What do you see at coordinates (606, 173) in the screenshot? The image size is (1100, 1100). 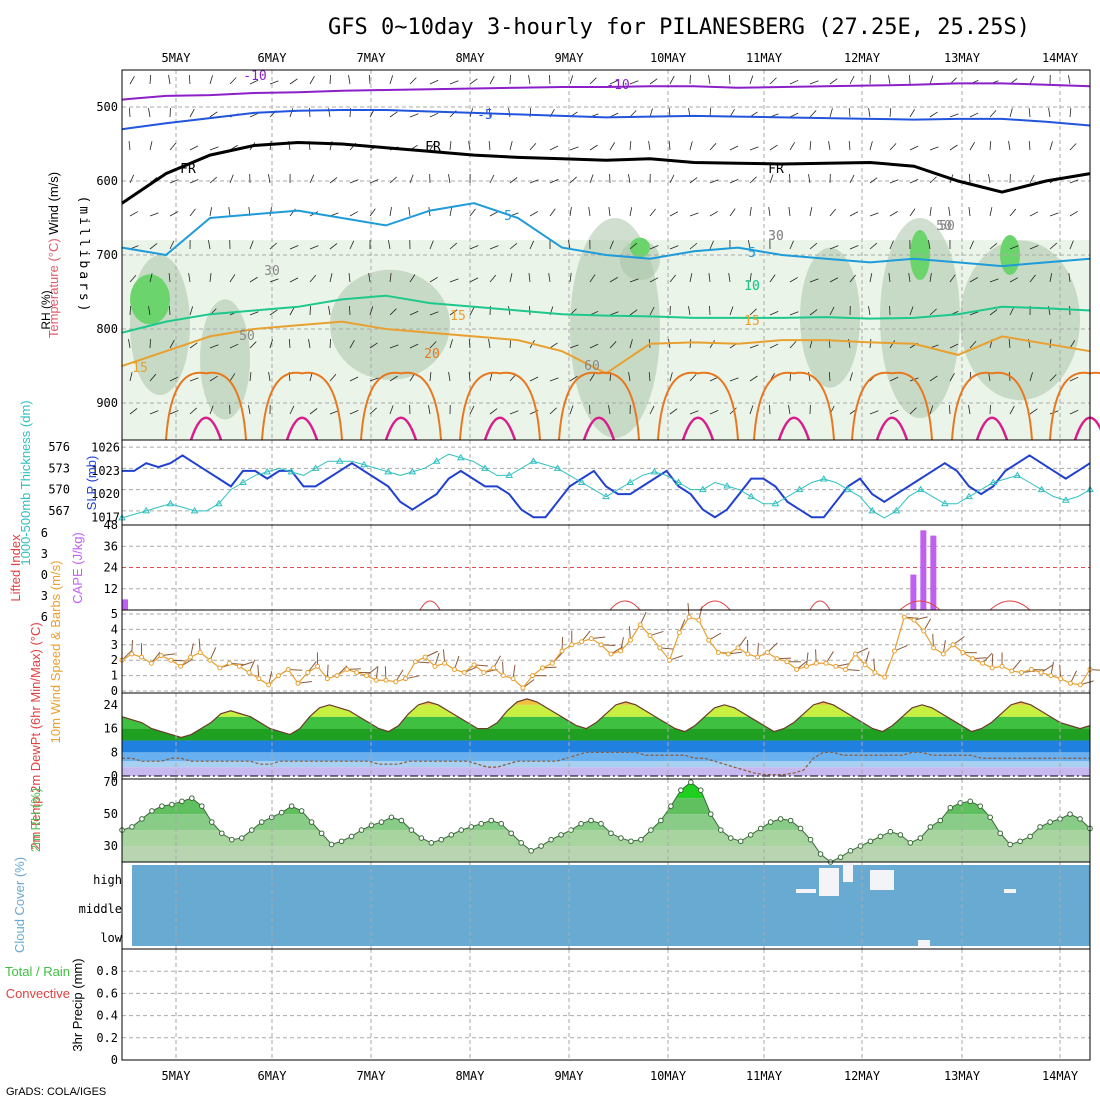 I see `isotherm-FR` at bounding box center [606, 173].